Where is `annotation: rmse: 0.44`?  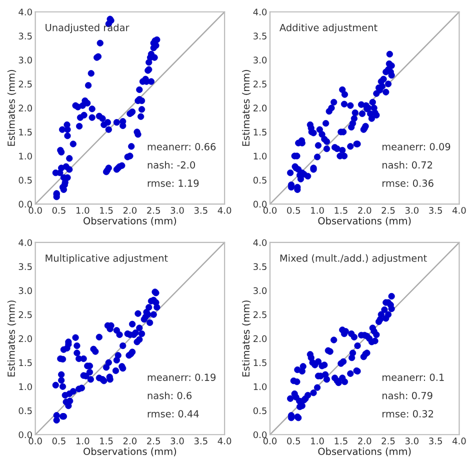
annotation: rmse: 0.44 is located at coordinates (173, 414).